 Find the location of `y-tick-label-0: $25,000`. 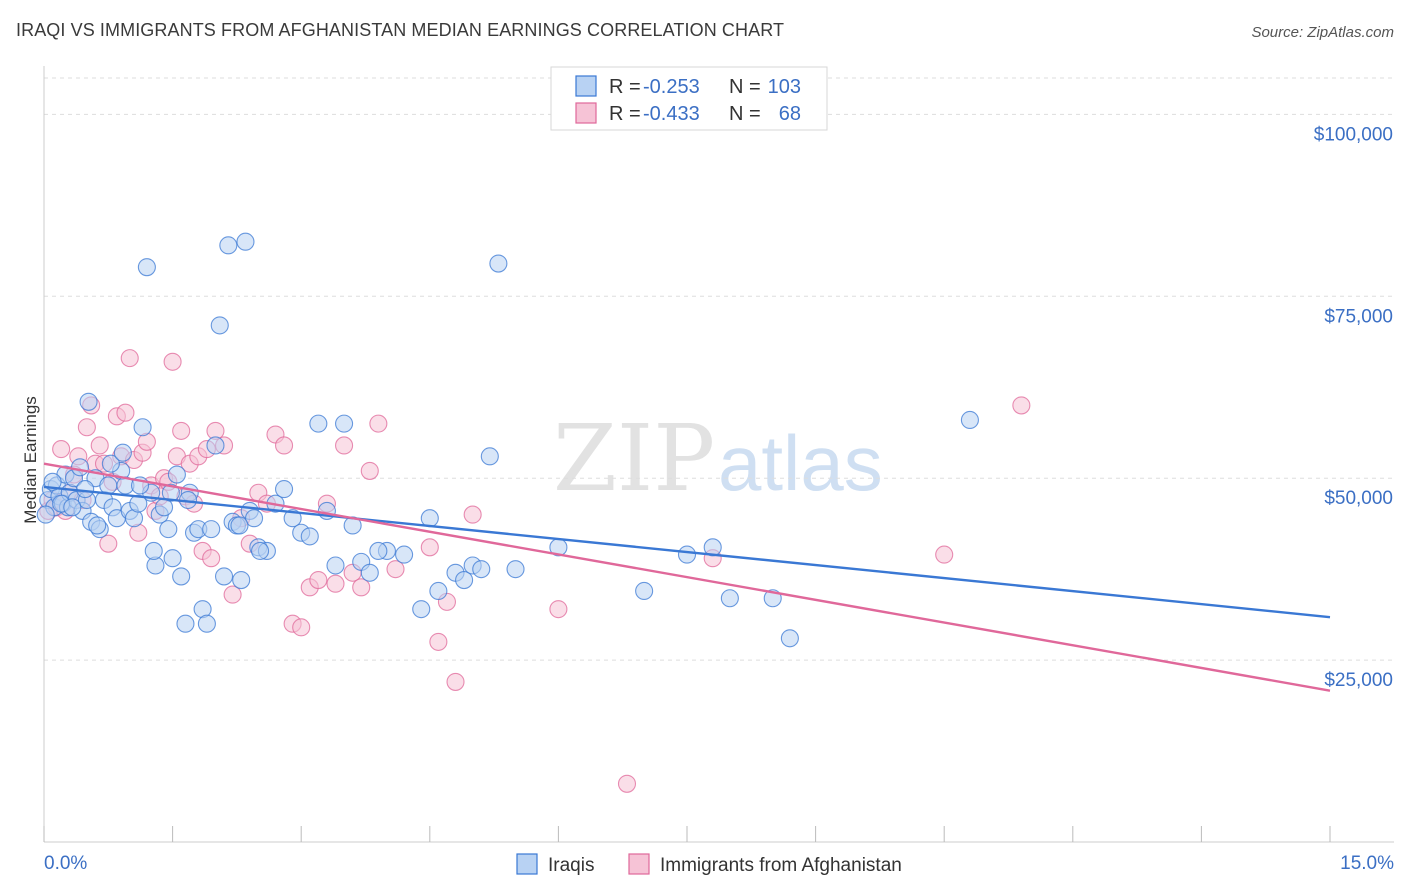

y-tick-label-0: $25,000 is located at coordinates (1358, 680).